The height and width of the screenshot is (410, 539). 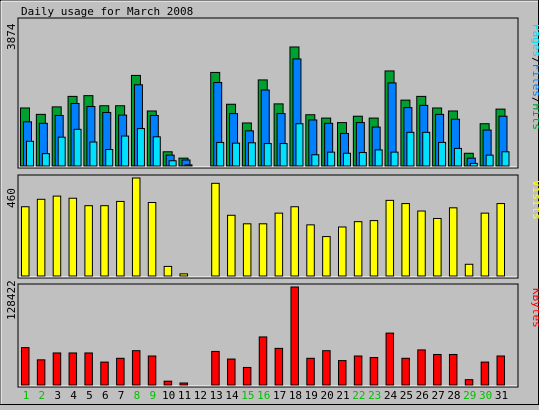 I want to click on legend-files: Files, so click(x=534, y=80).